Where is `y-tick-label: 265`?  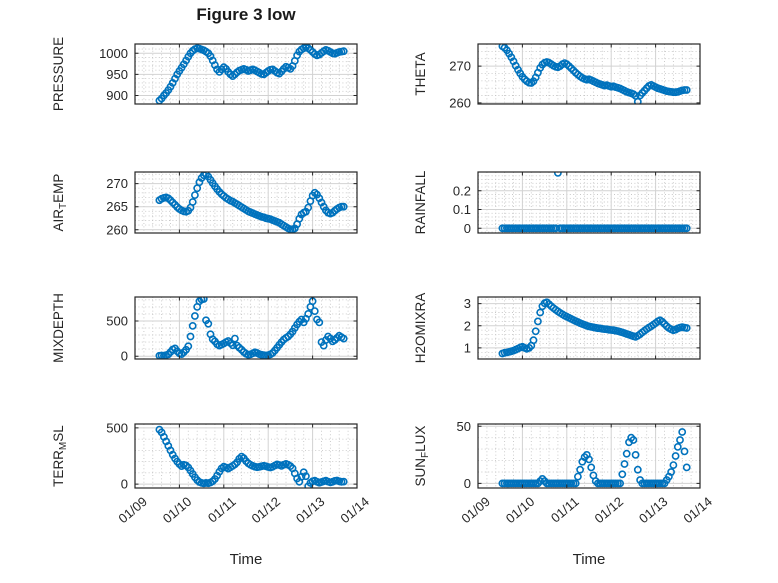 y-tick-label: 265 is located at coordinates (117, 206).